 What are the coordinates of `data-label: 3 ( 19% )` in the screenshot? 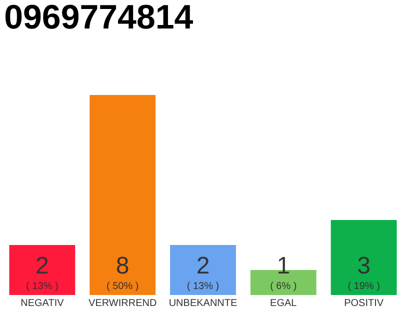 It's located at (364, 272).